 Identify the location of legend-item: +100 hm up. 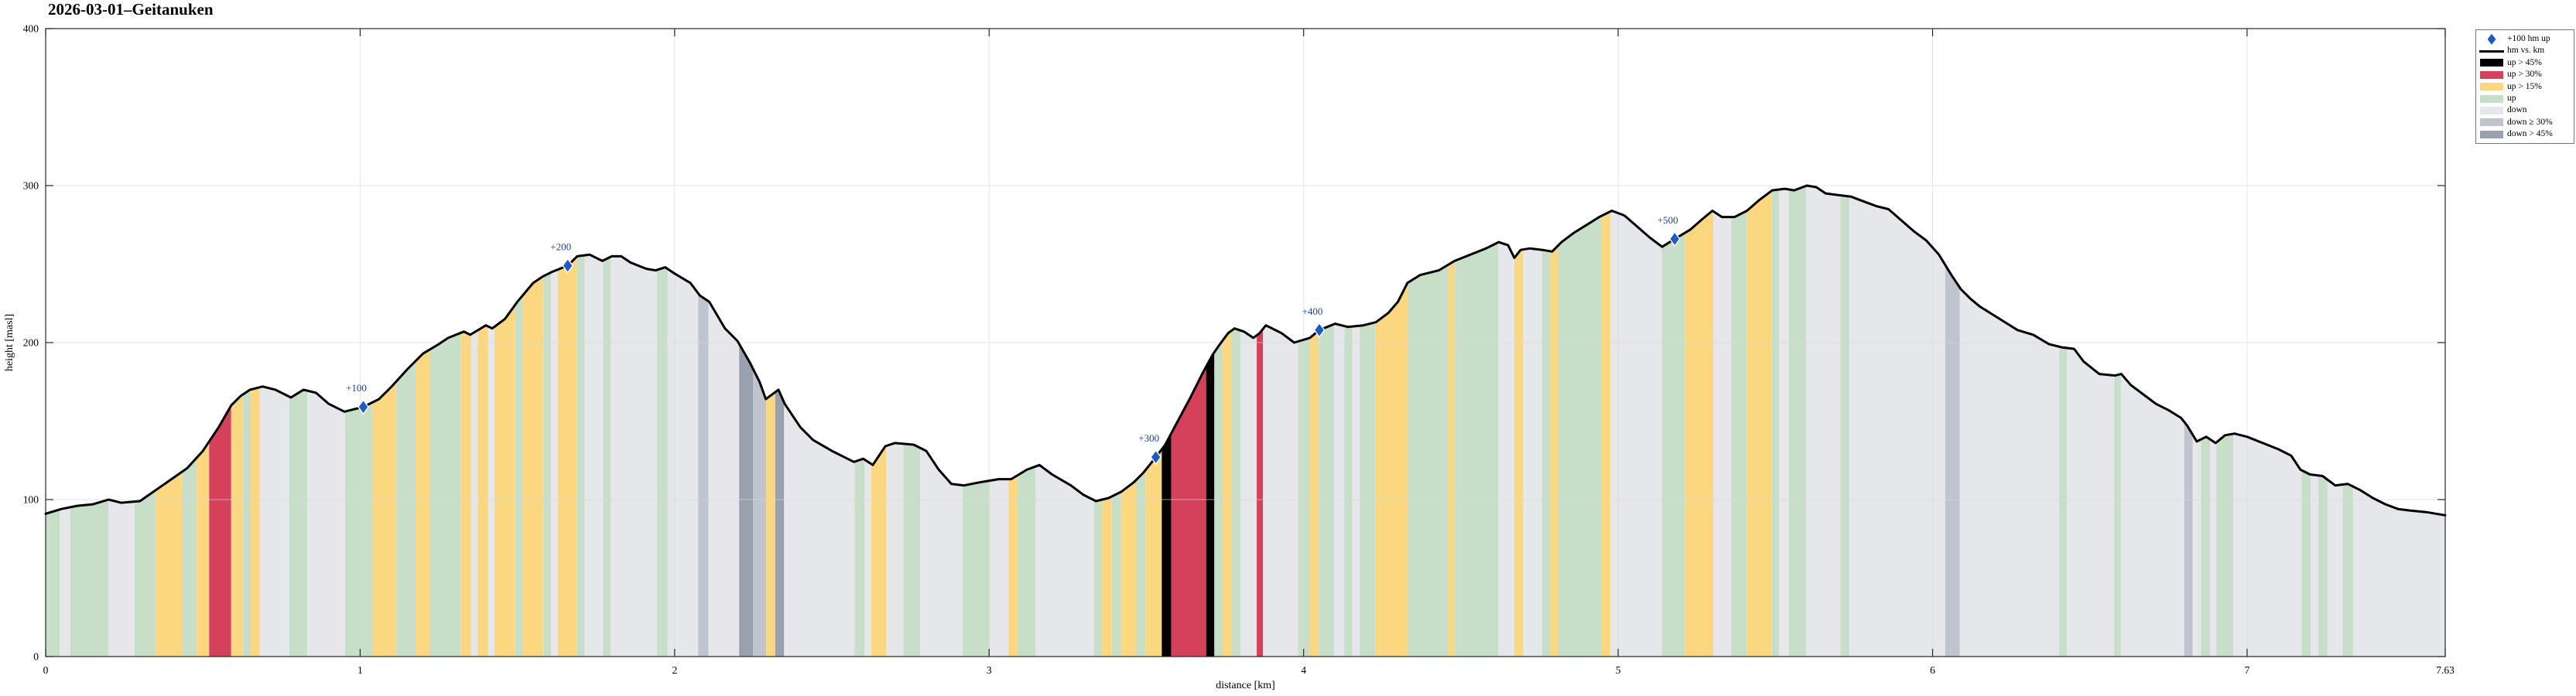
(2525, 39).